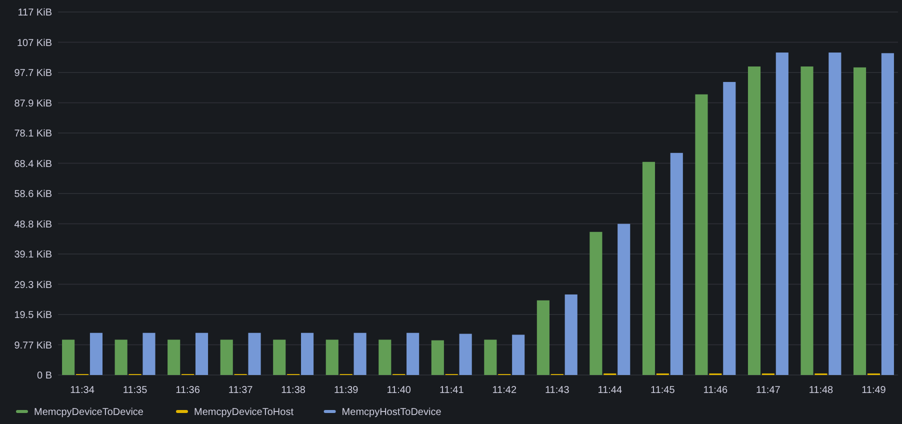 This screenshot has height=424, width=902. Describe the element at coordinates (293, 390) in the screenshot. I see `x-tick-label: 11:38` at that location.